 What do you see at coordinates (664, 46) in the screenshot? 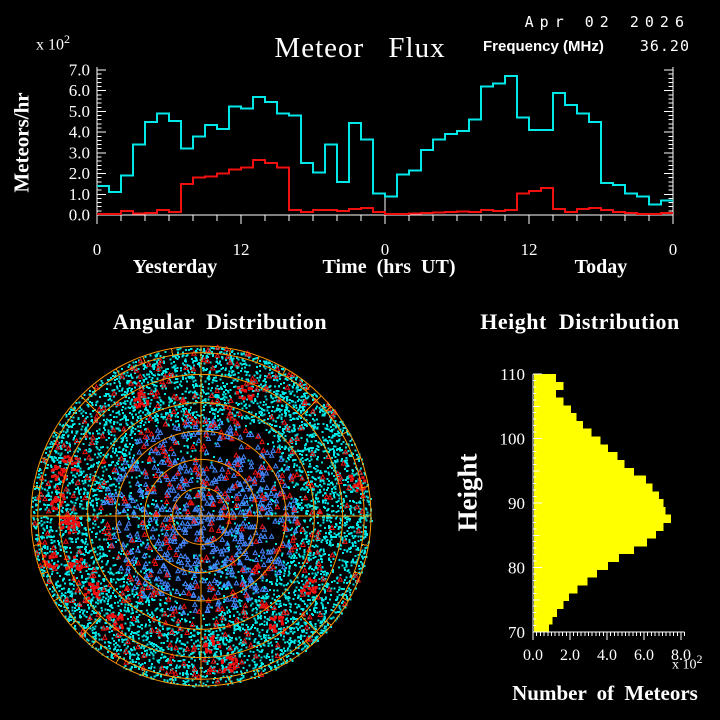
I see `frequency-value: 36.20` at bounding box center [664, 46].